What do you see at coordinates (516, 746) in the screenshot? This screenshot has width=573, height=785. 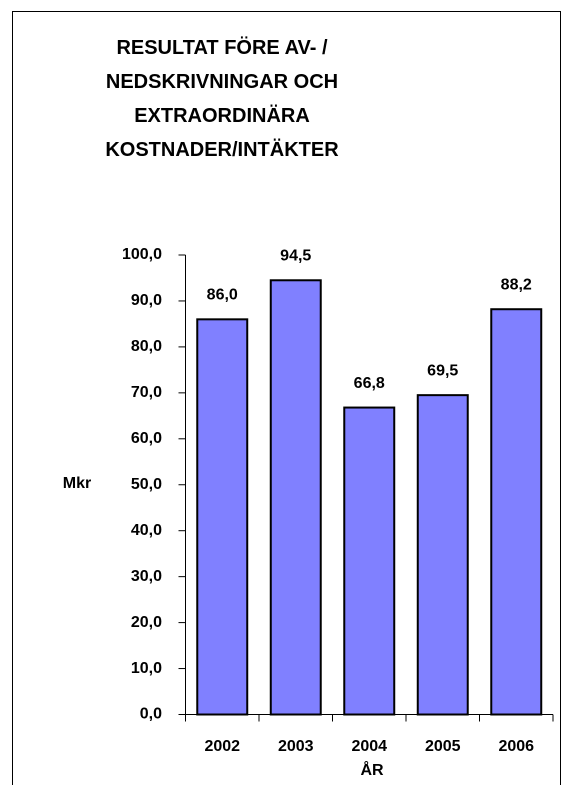 I see `x-tick-label: 2006` at bounding box center [516, 746].